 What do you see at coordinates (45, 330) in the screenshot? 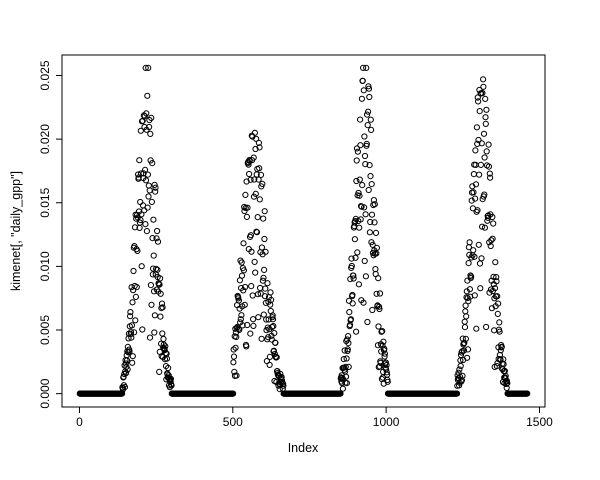
I see `y-tick-label: 0.005` at bounding box center [45, 330].